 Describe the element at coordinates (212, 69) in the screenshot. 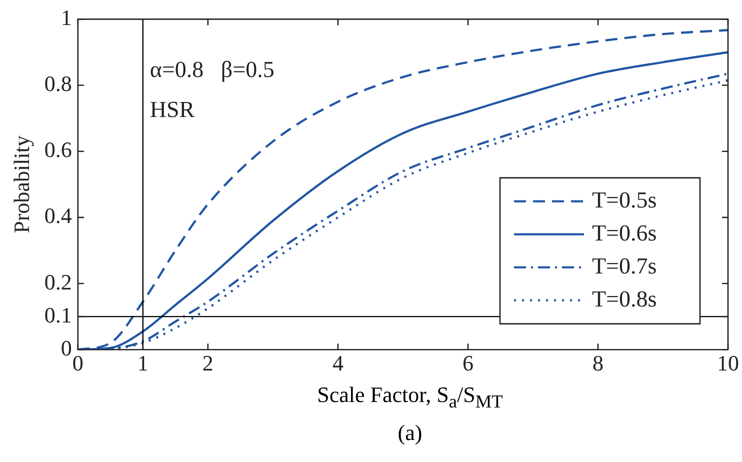

I see `annotation: α=0.8 β=0.5` at that location.